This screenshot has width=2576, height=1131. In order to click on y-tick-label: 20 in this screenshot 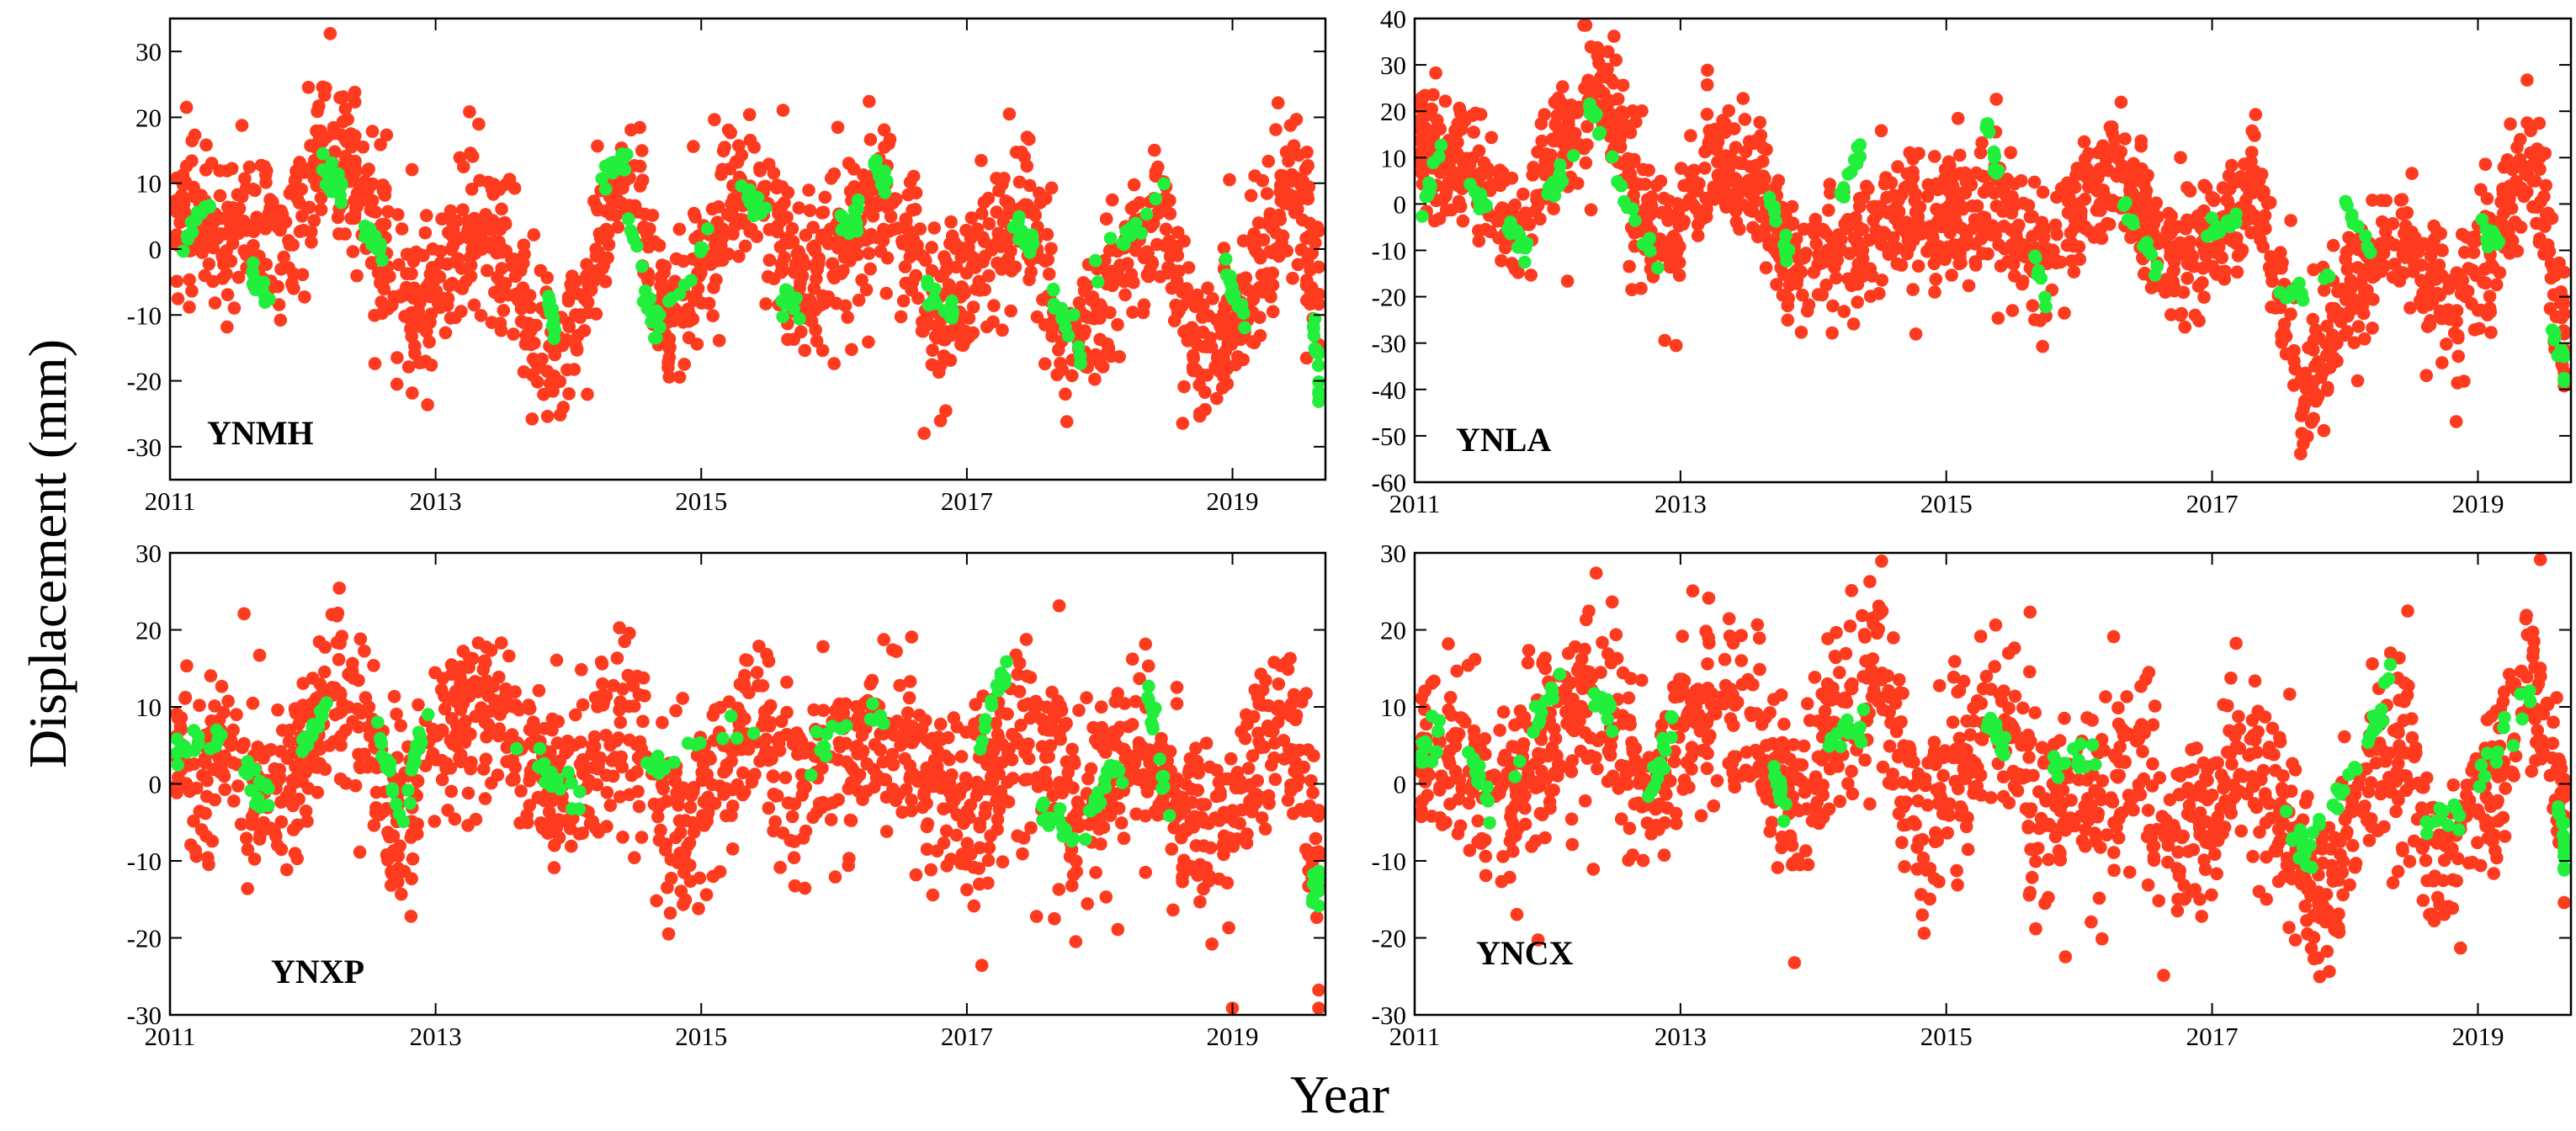, I will do `click(148, 117)`.